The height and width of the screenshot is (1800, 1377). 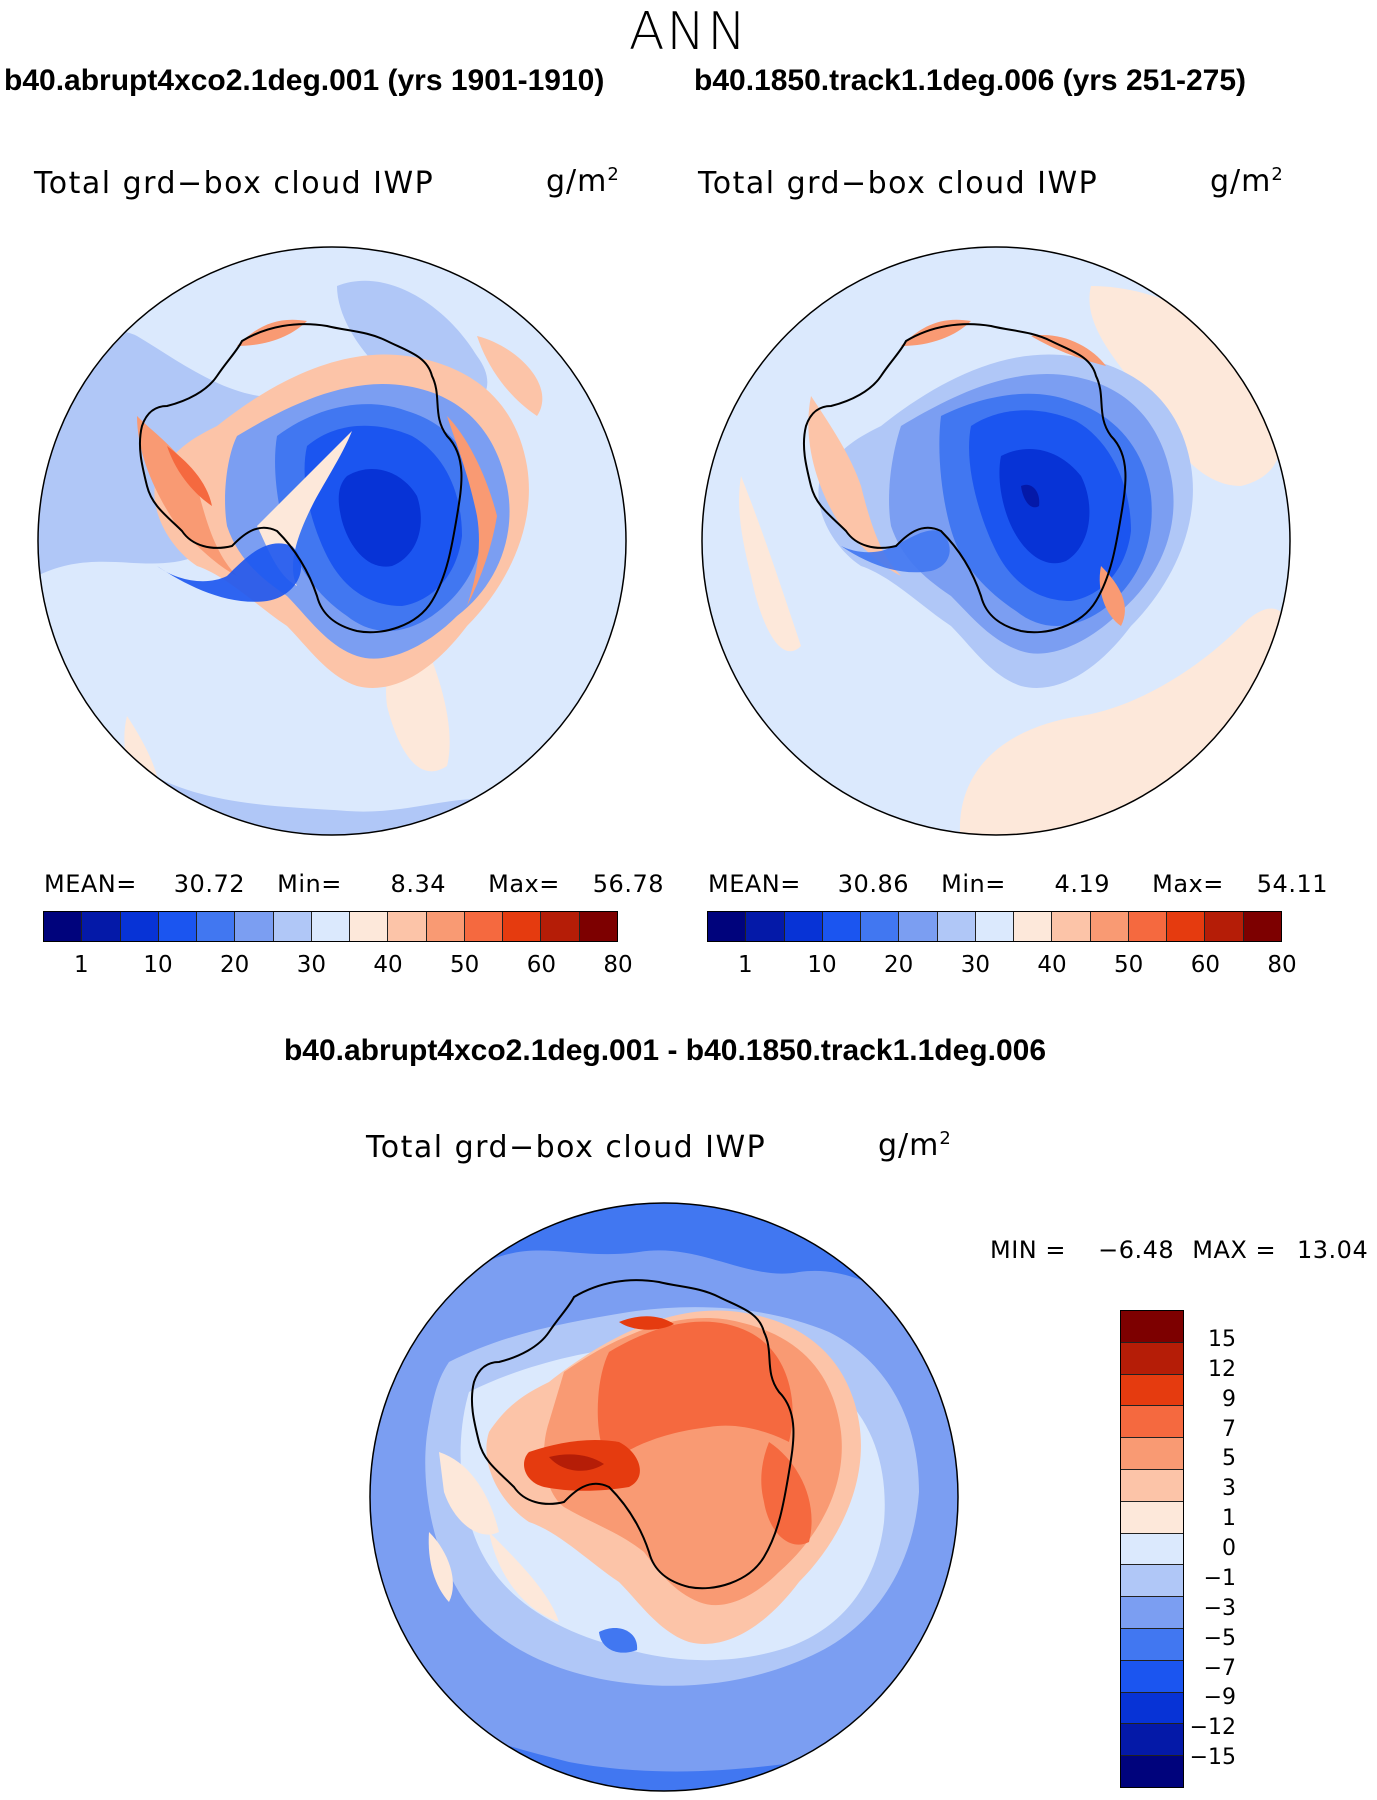 I want to click on diff-min-value: −6.48, so click(x=1136, y=1250).